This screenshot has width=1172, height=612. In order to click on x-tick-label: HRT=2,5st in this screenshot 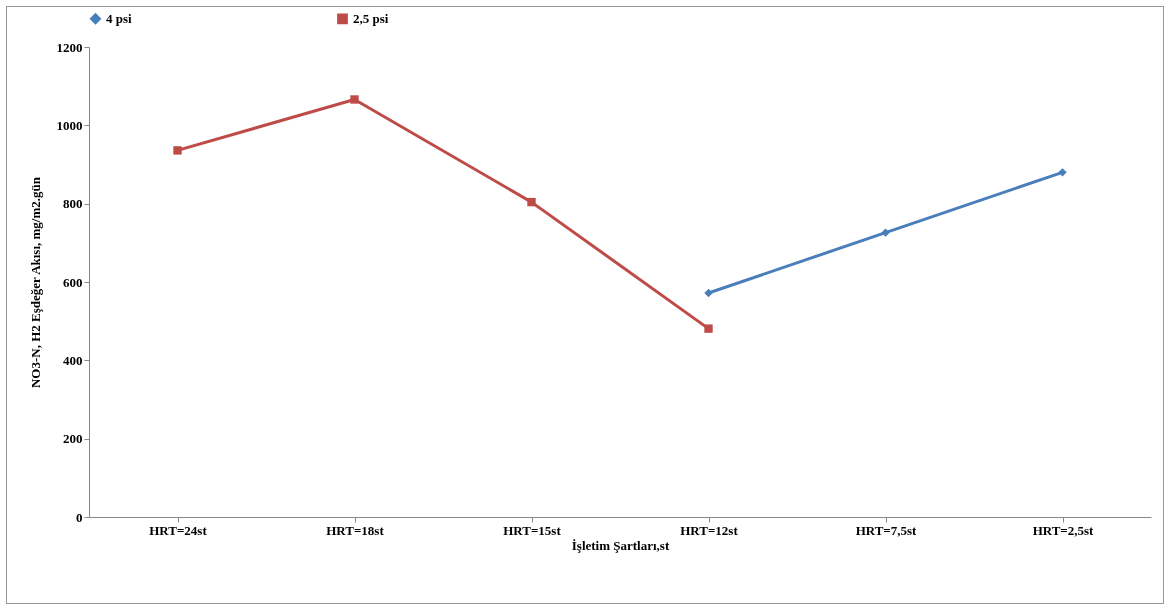, I will do `click(1063, 530)`.